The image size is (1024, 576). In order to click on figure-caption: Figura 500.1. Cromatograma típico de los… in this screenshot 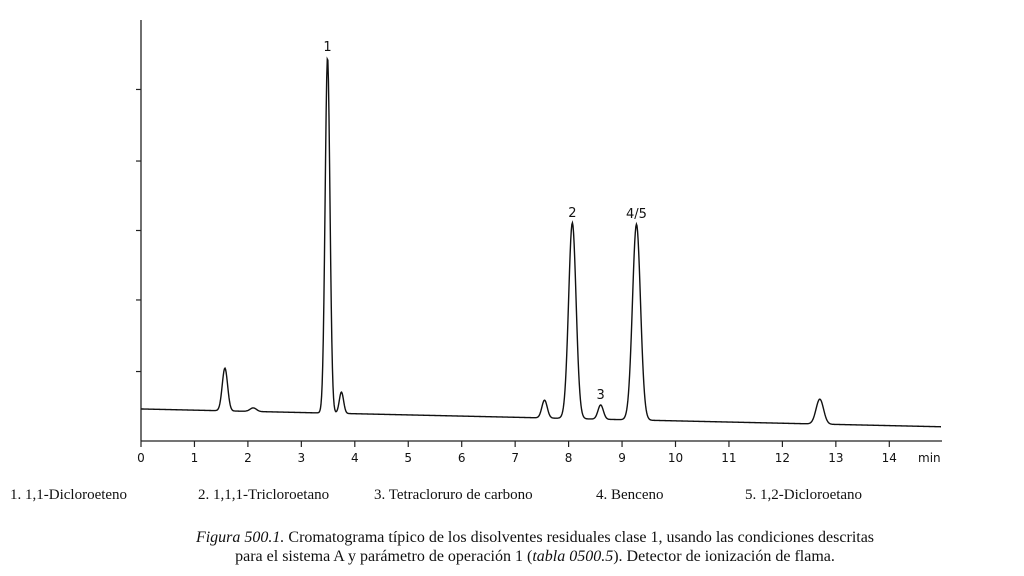, I will do `click(532, 547)`.